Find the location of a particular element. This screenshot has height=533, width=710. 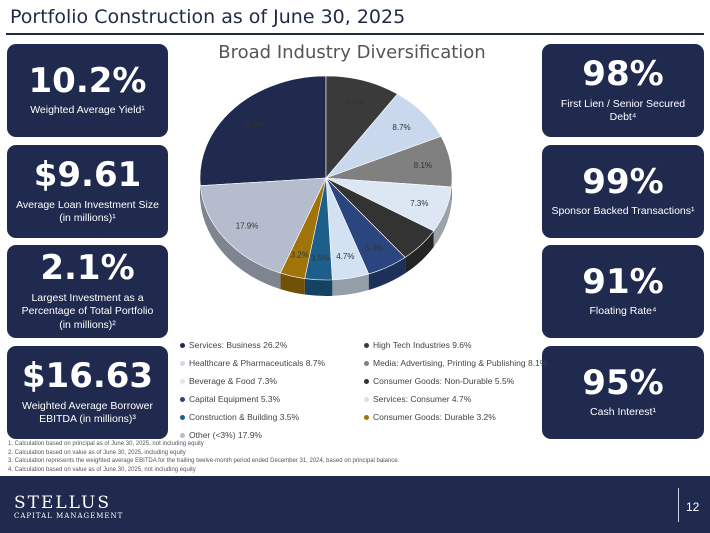

title-divider is located at coordinates (355, 34).